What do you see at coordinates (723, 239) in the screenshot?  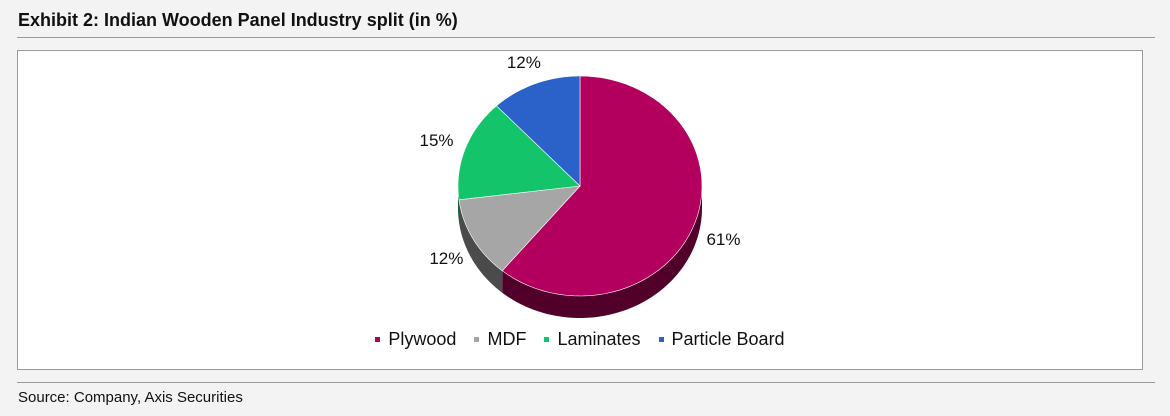 I see `data-label: 61%` at bounding box center [723, 239].